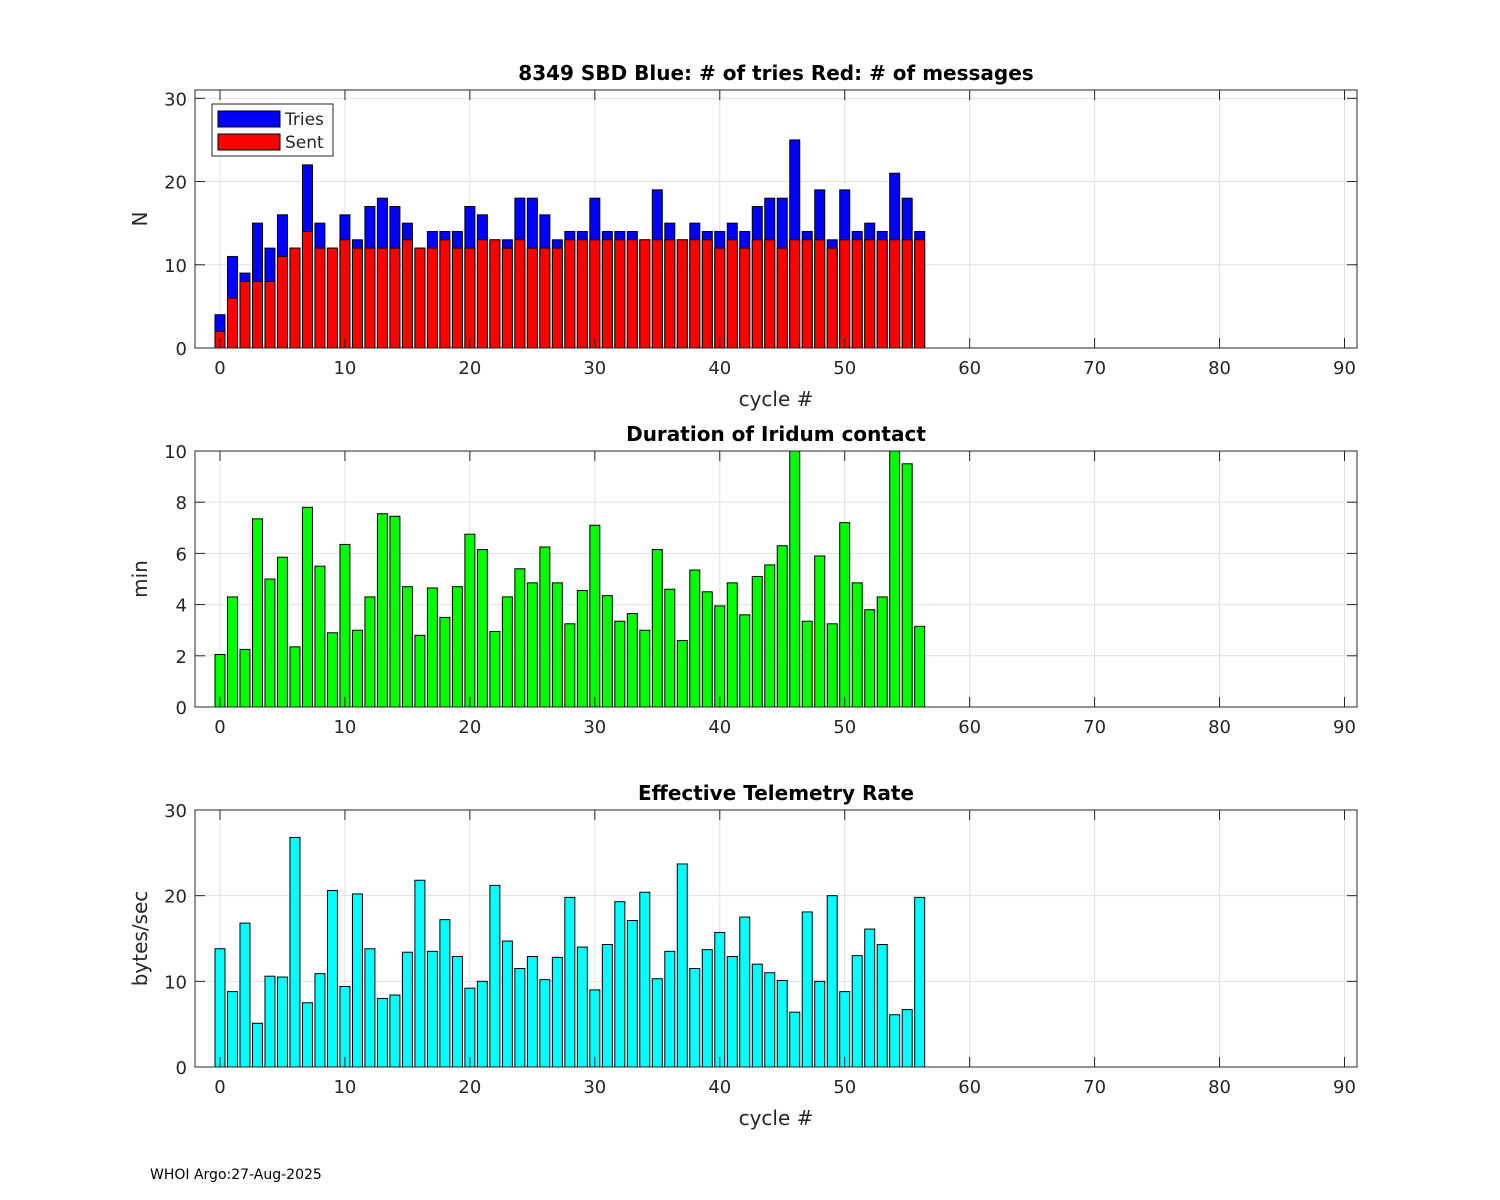  What do you see at coordinates (140, 579) in the screenshot?
I see `y-axis-label: min` at bounding box center [140, 579].